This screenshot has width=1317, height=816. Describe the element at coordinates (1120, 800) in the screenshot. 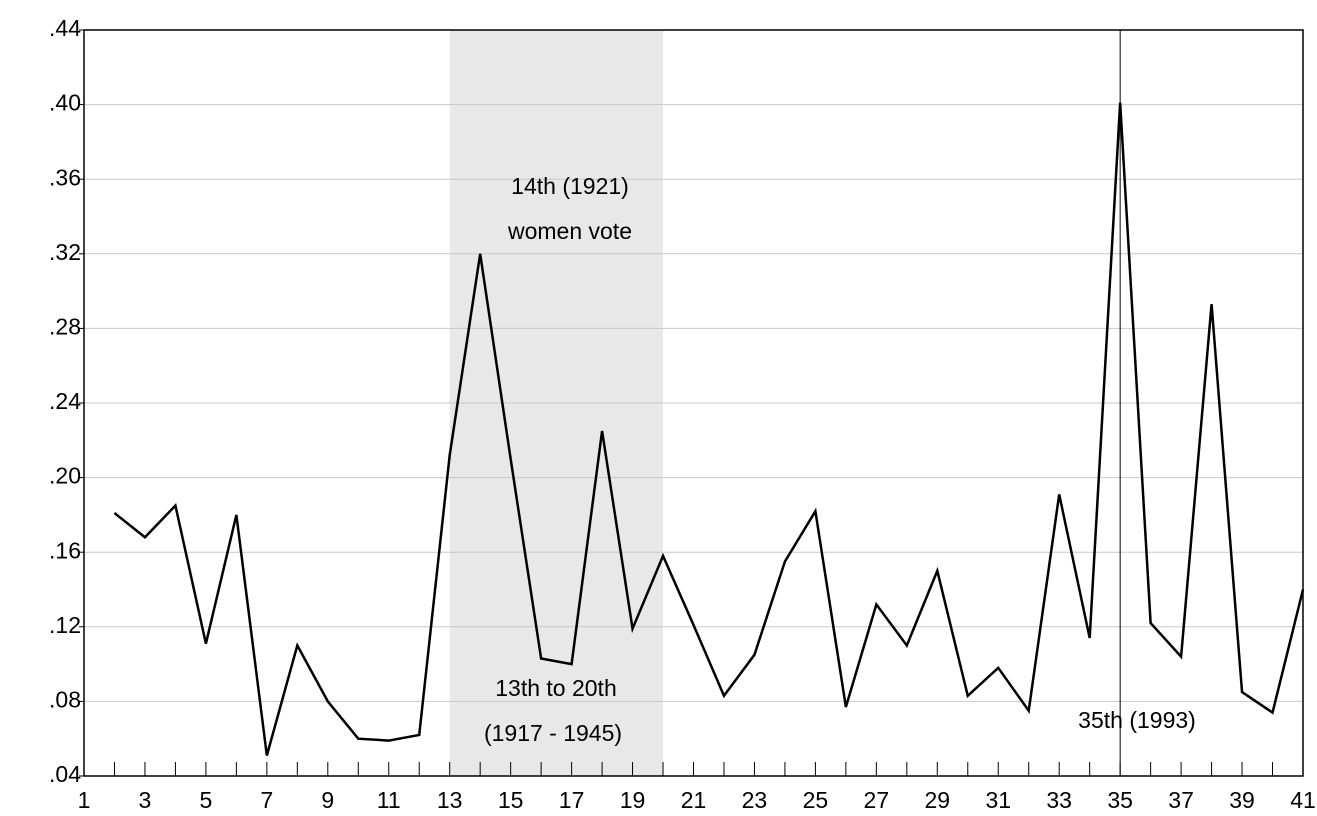

I see `x-tick-label: 35` at that location.